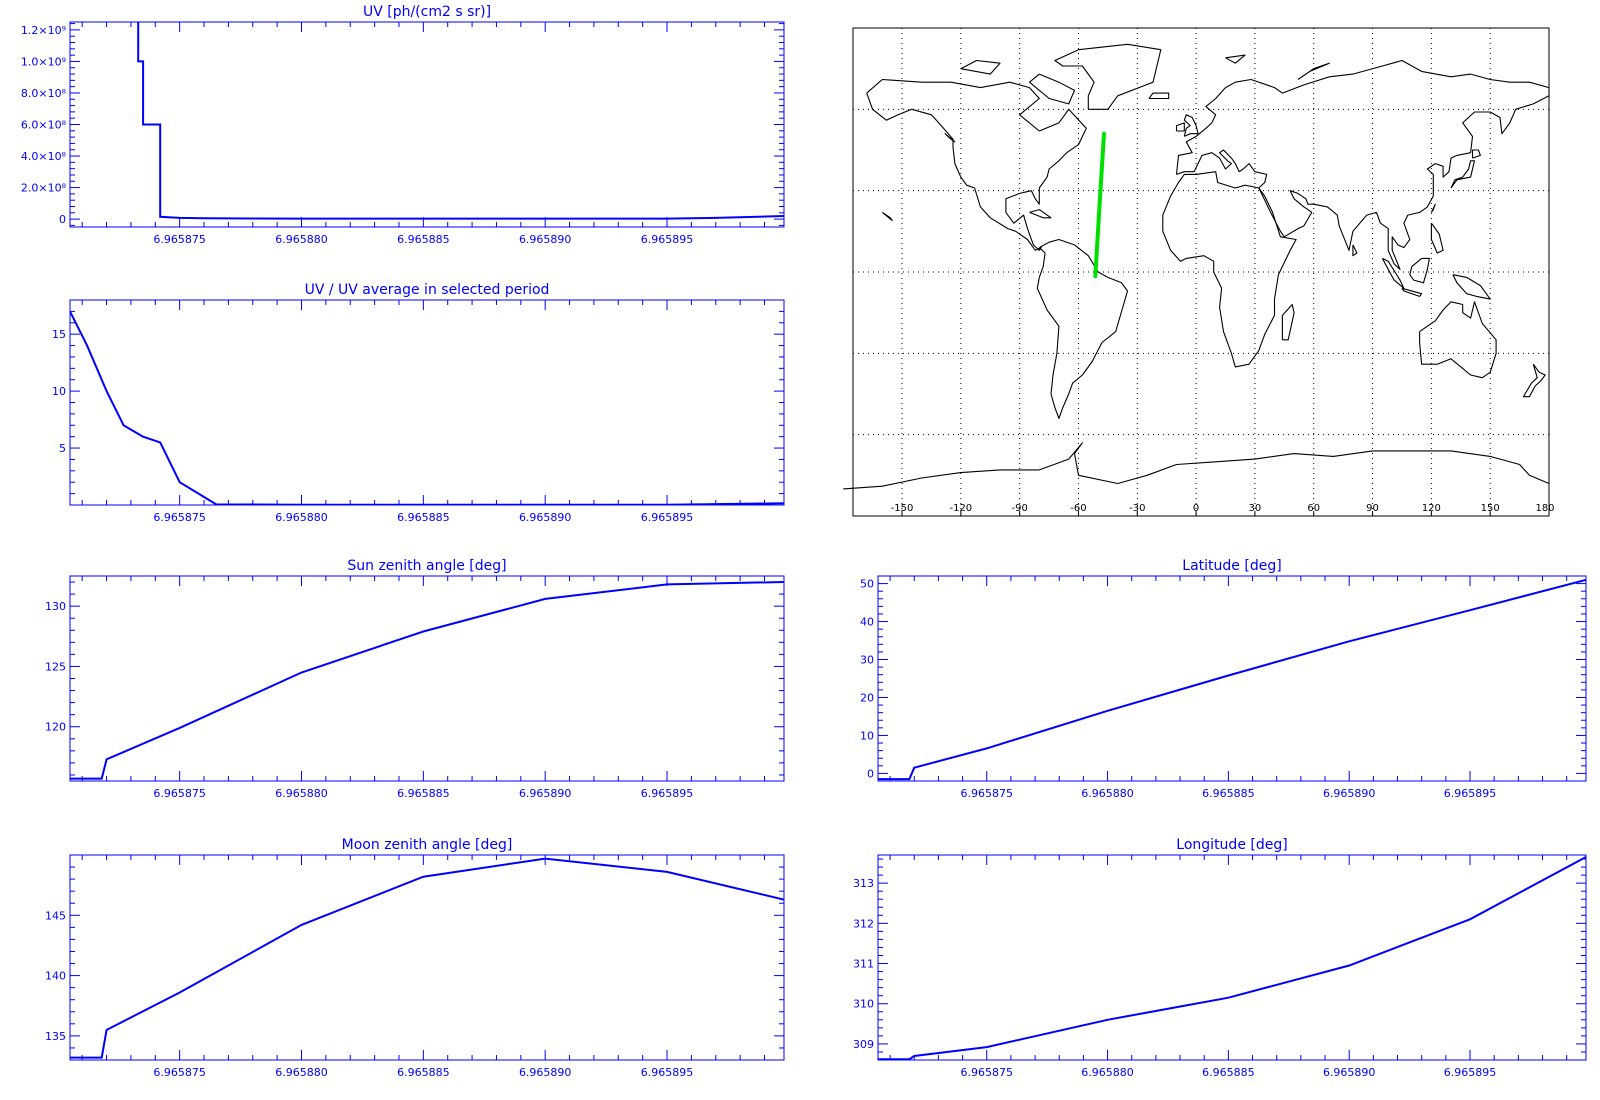  I want to click on y-tick-label: 120, so click(55, 727).